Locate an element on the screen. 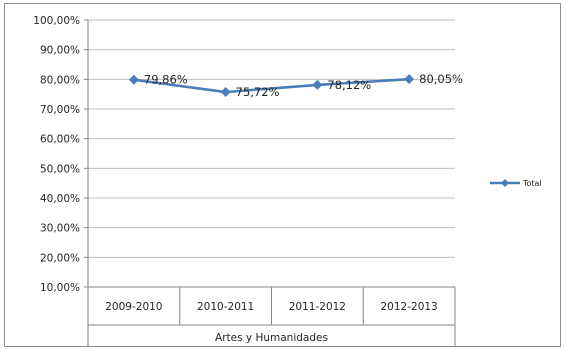 This screenshot has width=566, height=351. data-label: 80,05% is located at coordinates (441, 79).